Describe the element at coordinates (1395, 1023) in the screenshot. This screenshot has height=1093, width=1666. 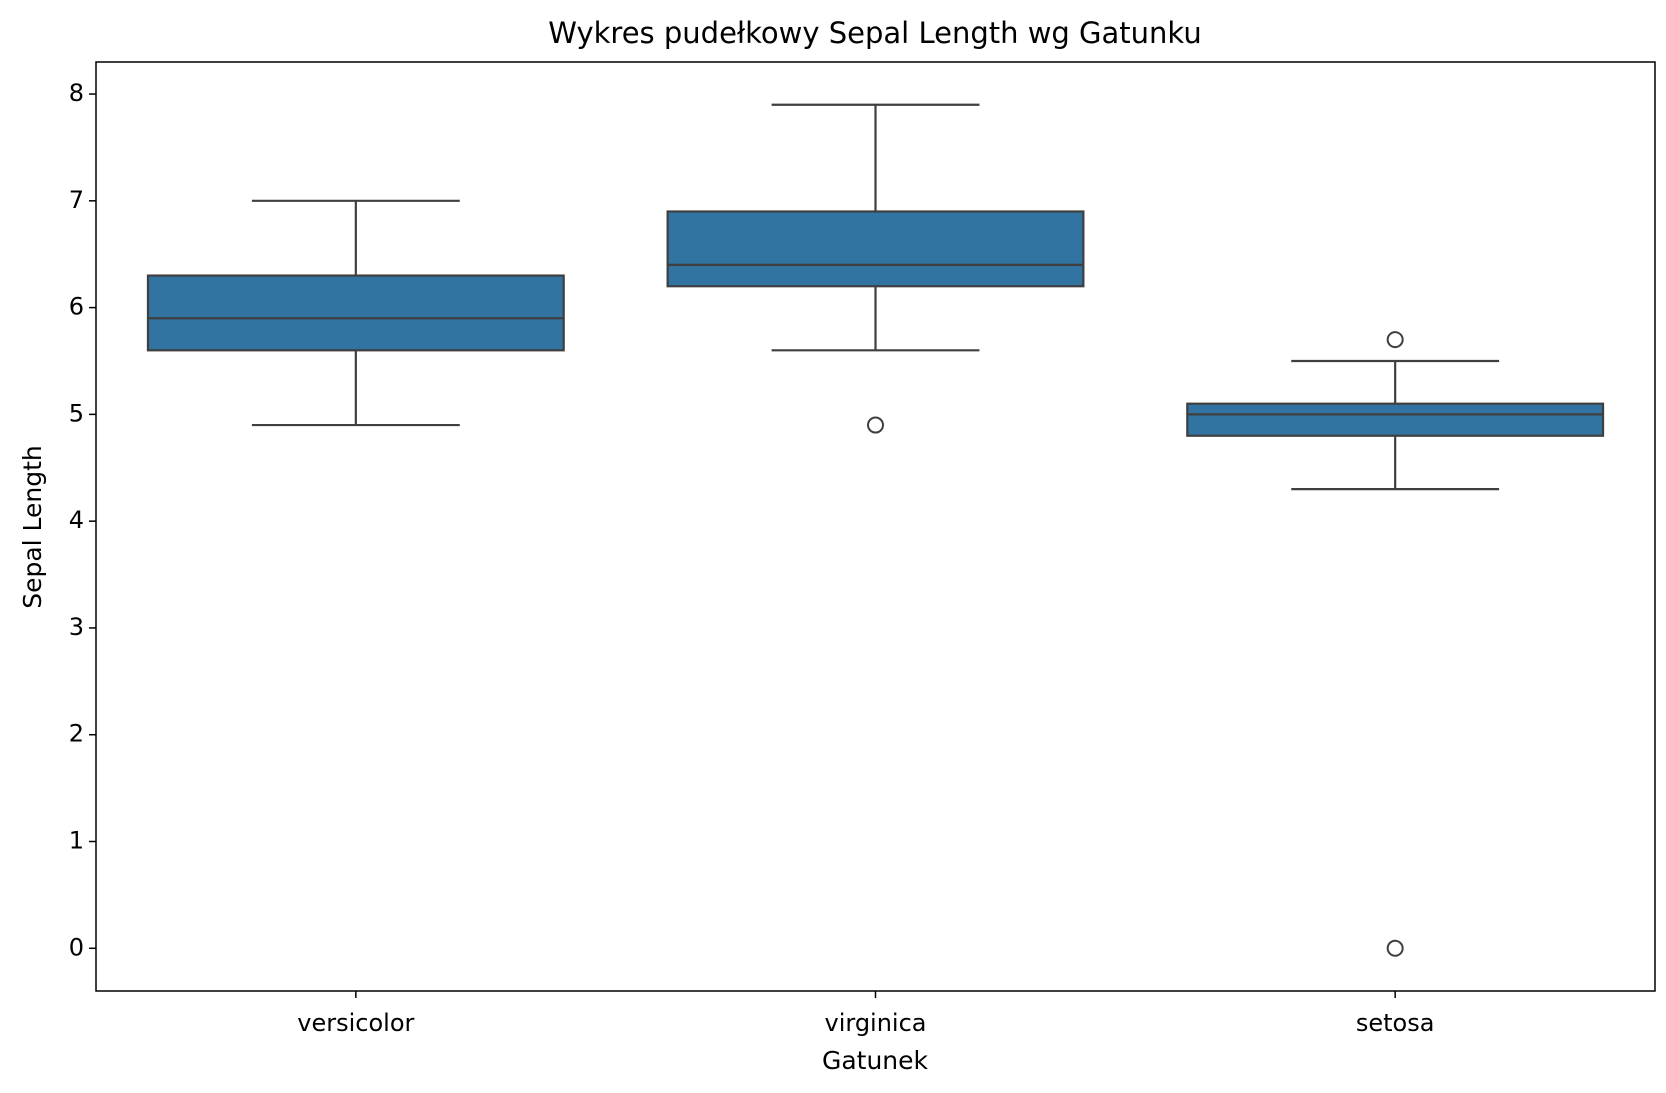
I see `x-tick-label: setosa` at that location.